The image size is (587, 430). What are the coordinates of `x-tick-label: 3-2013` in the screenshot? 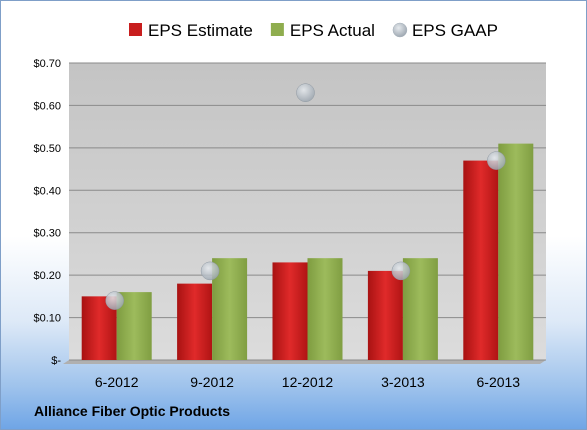 It's located at (403, 382).